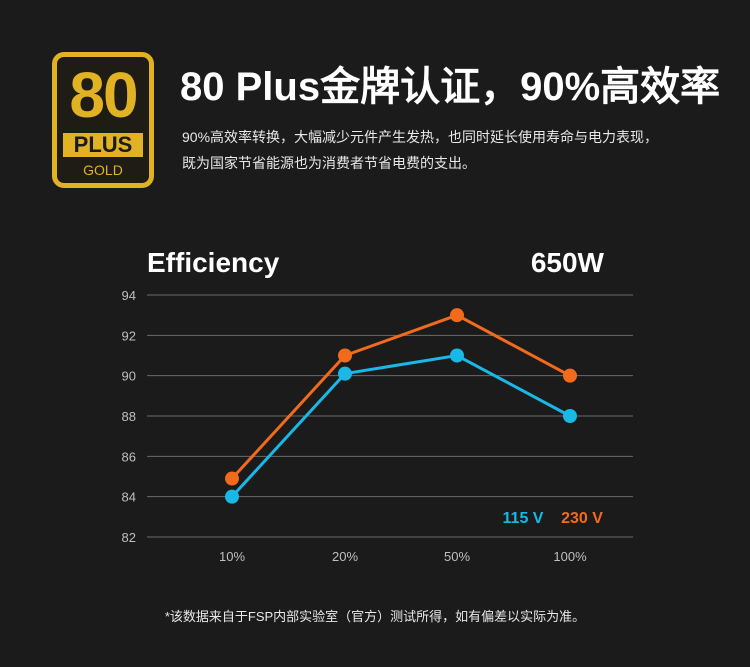  Describe the element at coordinates (329, 163) in the screenshot. I see `description-line-2: 既为国家节省能源也为消费者节省电费的支出。` at that location.